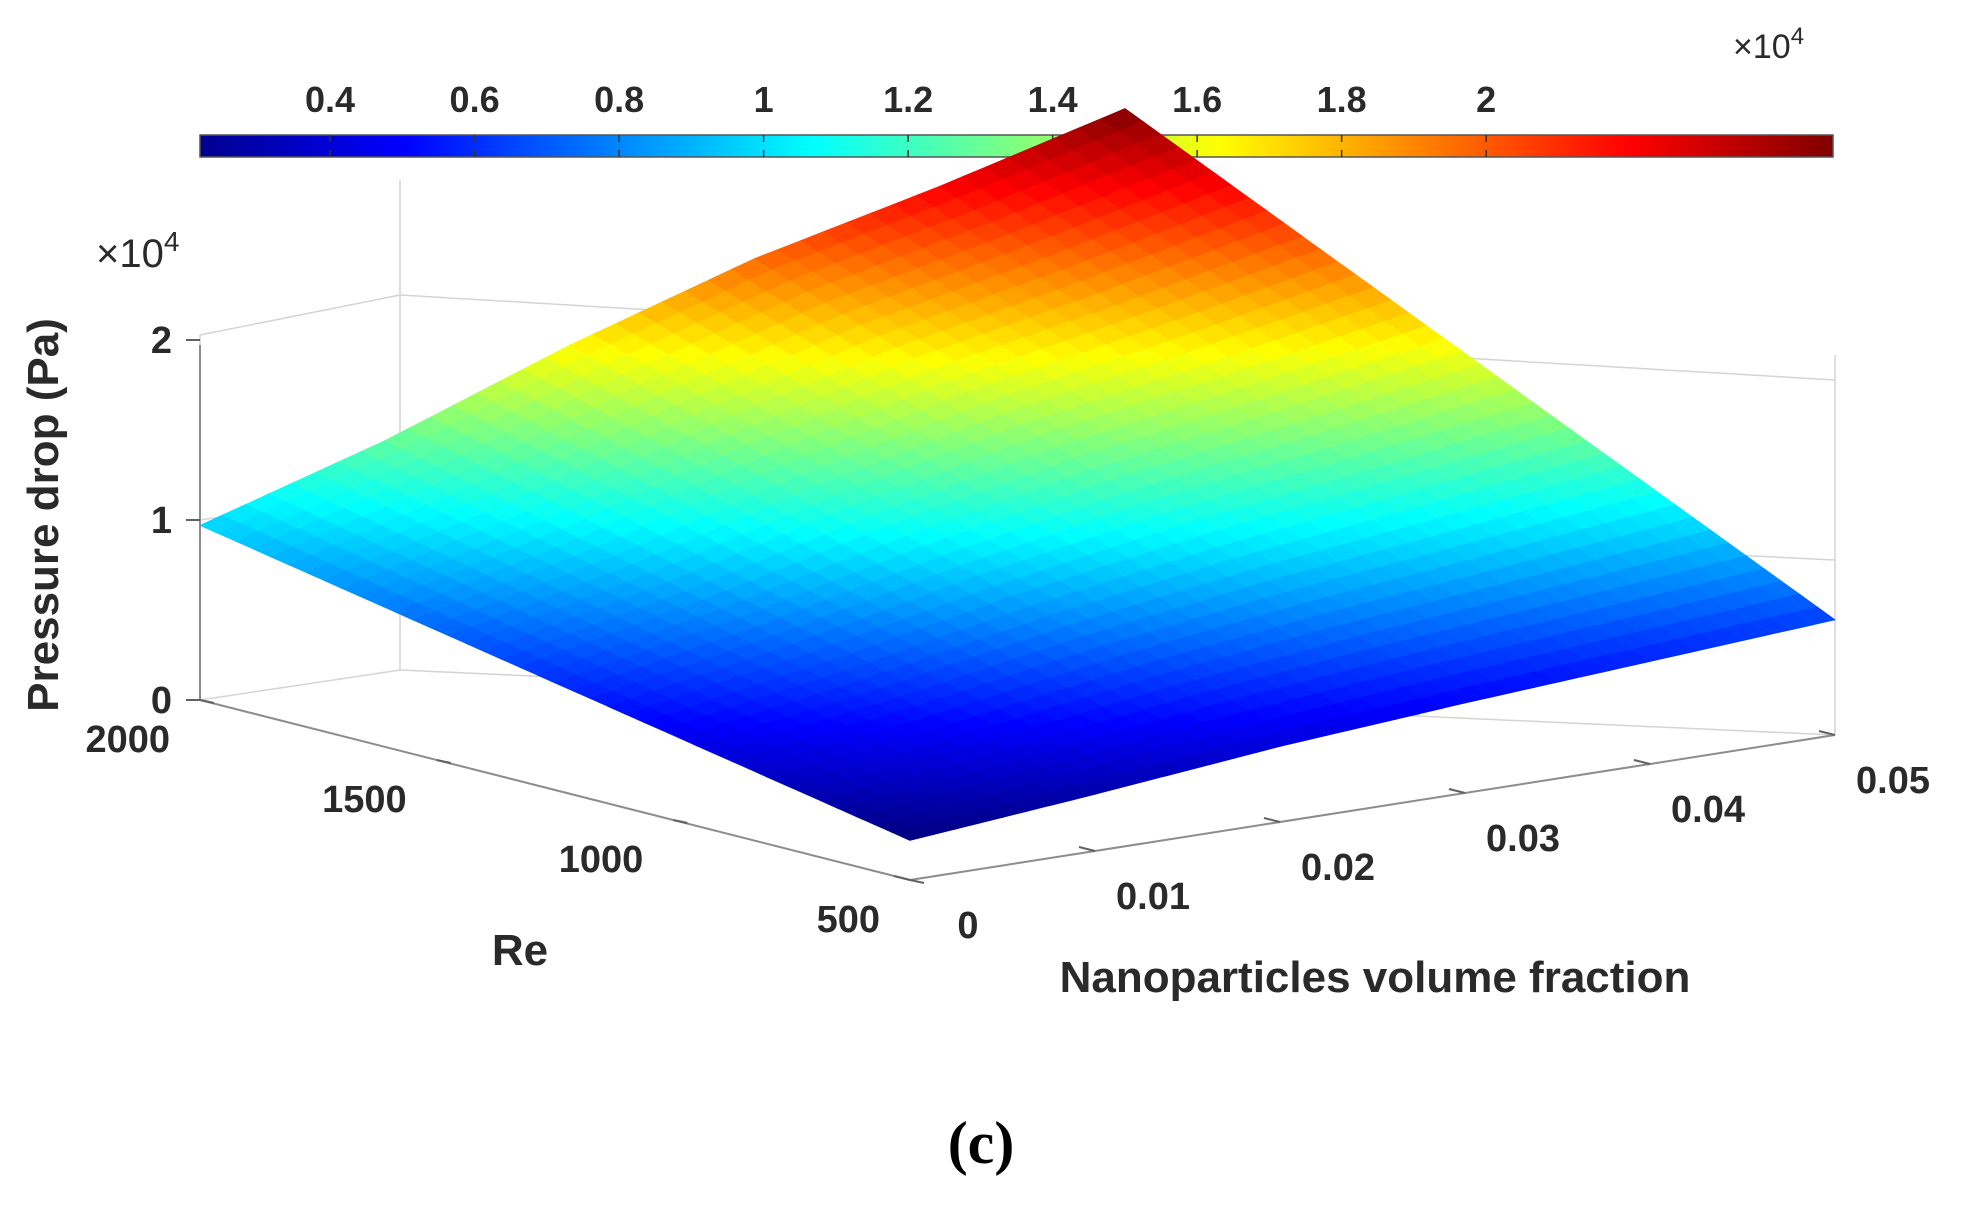 Image resolution: width=1962 pixels, height=1209 pixels. Describe the element at coordinates (1053, 99) in the screenshot. I see `colorbar-tick-label: 1.4` at that location.